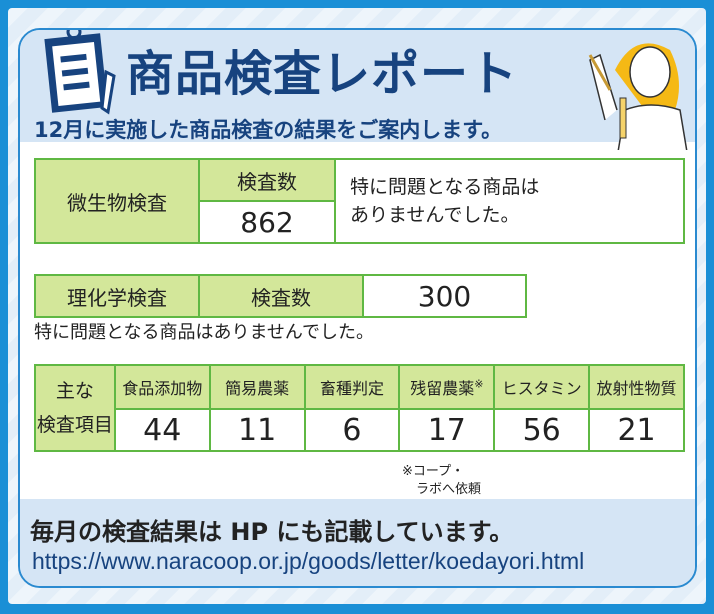 The width and height of the screenshot is (714, 614). Describe the element at coordinates (117, 296) in the screenshot. I see `chem-label: 理化学検査` at that location.